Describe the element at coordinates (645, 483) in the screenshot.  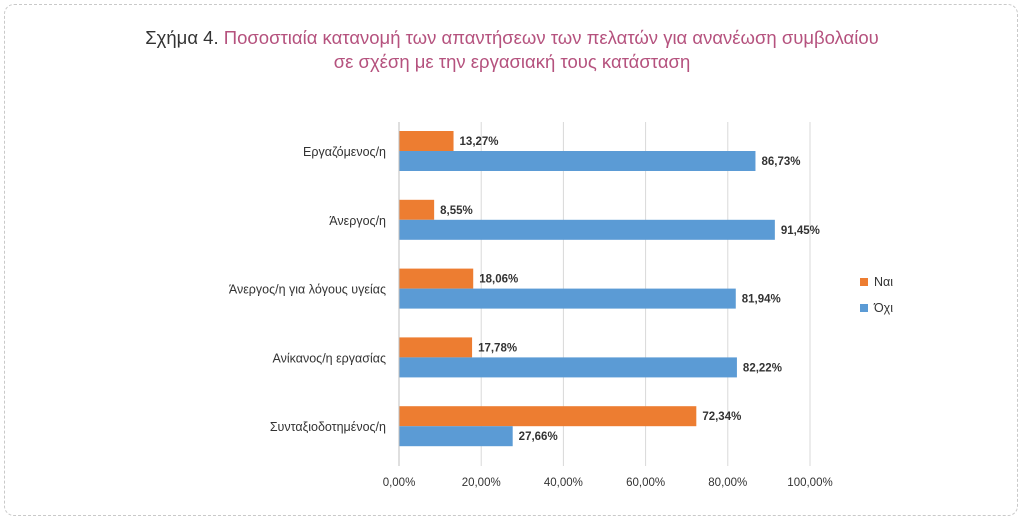
I see `x-tick-label: 60,00%` at that location.